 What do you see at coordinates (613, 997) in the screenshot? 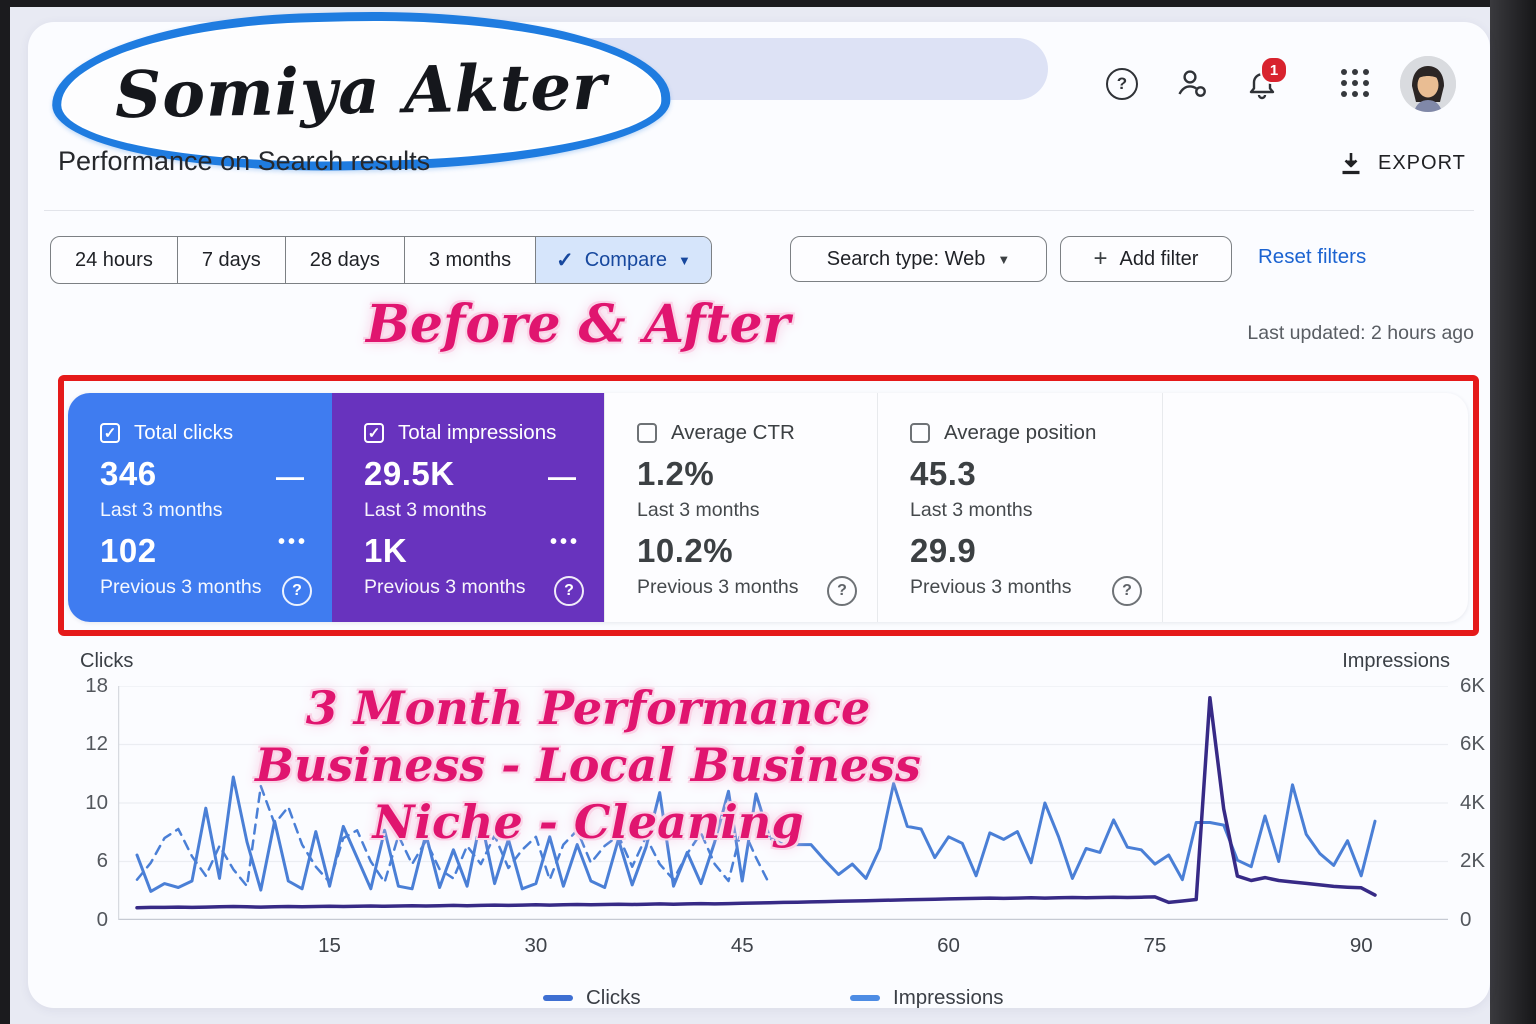
I see `legend-label: Clicks` at bounding box center [613, 997].